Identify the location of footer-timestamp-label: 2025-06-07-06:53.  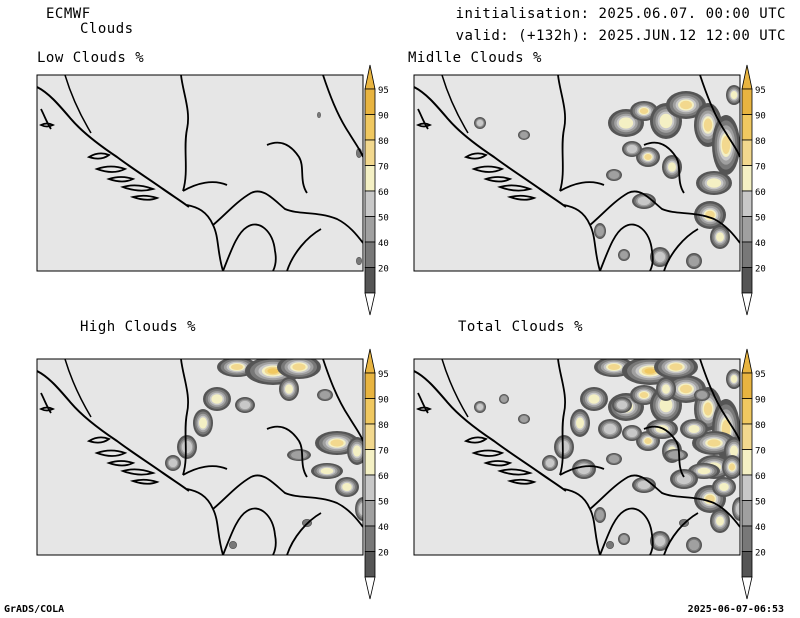
(735, 609).